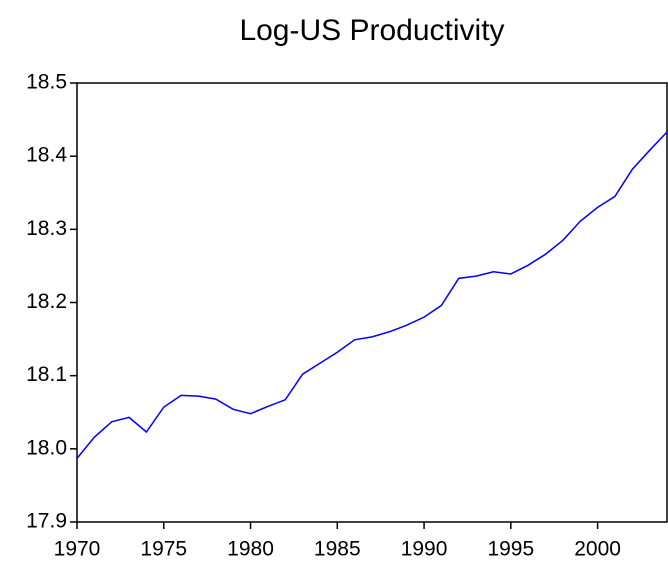 The image size is (668, 576). Describe the element at coordinates (371, 30) in the screenshot. I see `chart-title: Log-US Productivity` at that location.